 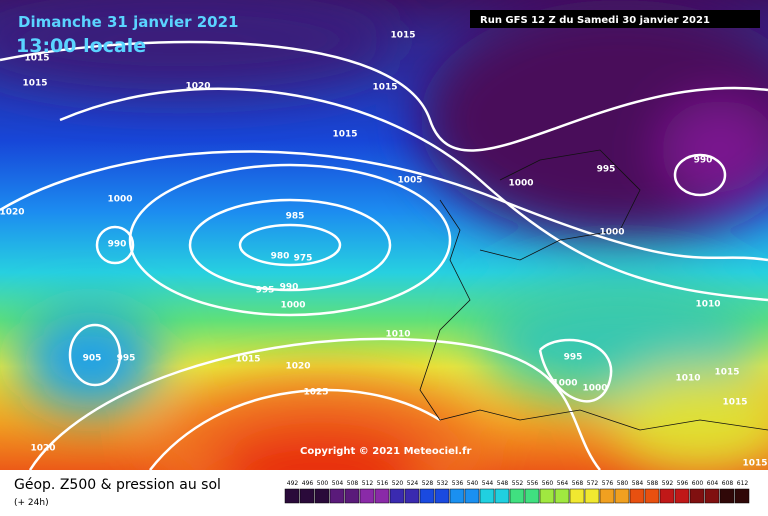 What do you see at coordinates (338, 483) in the screenshot?
I see `colorbar-label: 504` at bounding box center [338, 483].